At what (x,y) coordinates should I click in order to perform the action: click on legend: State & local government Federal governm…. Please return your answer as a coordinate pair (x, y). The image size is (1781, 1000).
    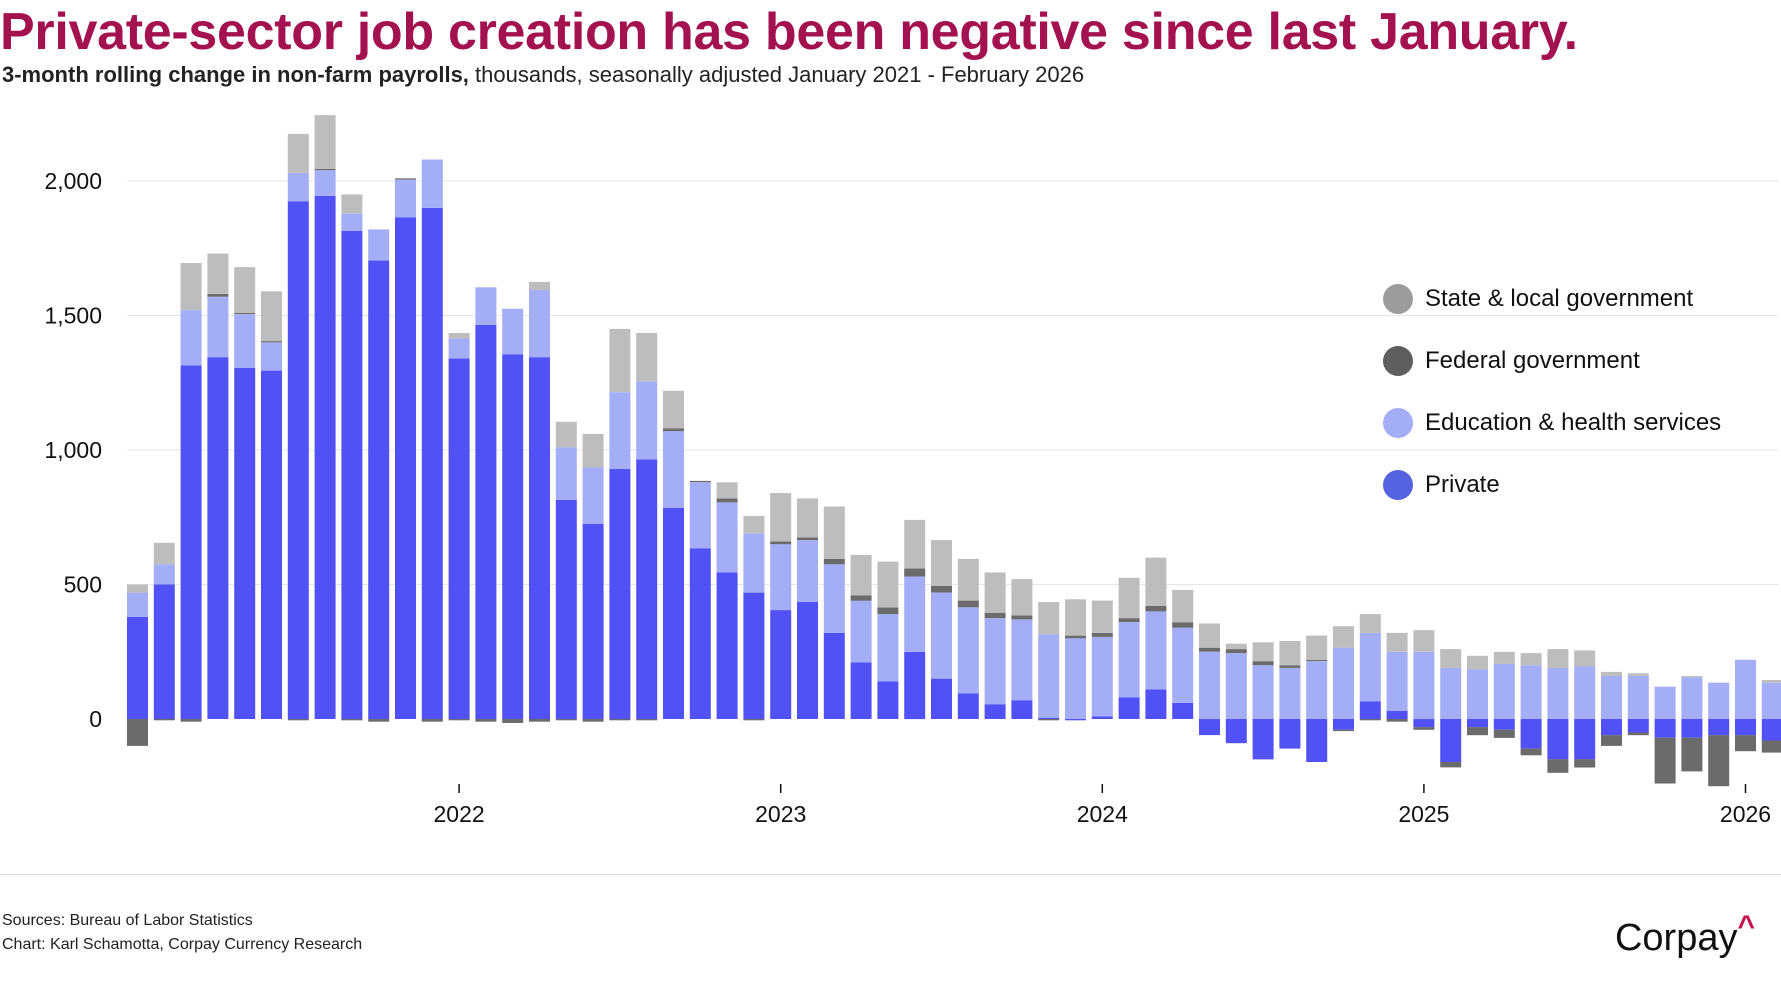
    Looking at the image, I should click on (1552, 392).